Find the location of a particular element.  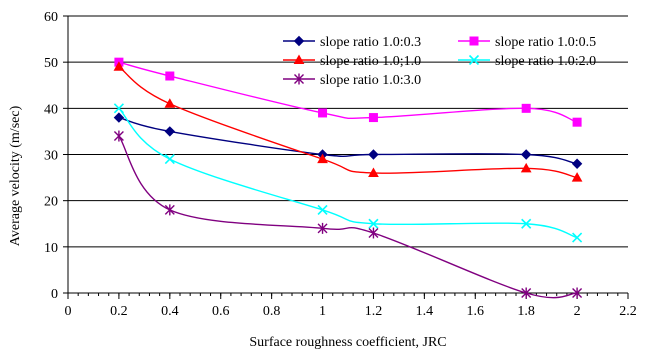

y-tick-label: 60 is located at coordinates (51, 17).